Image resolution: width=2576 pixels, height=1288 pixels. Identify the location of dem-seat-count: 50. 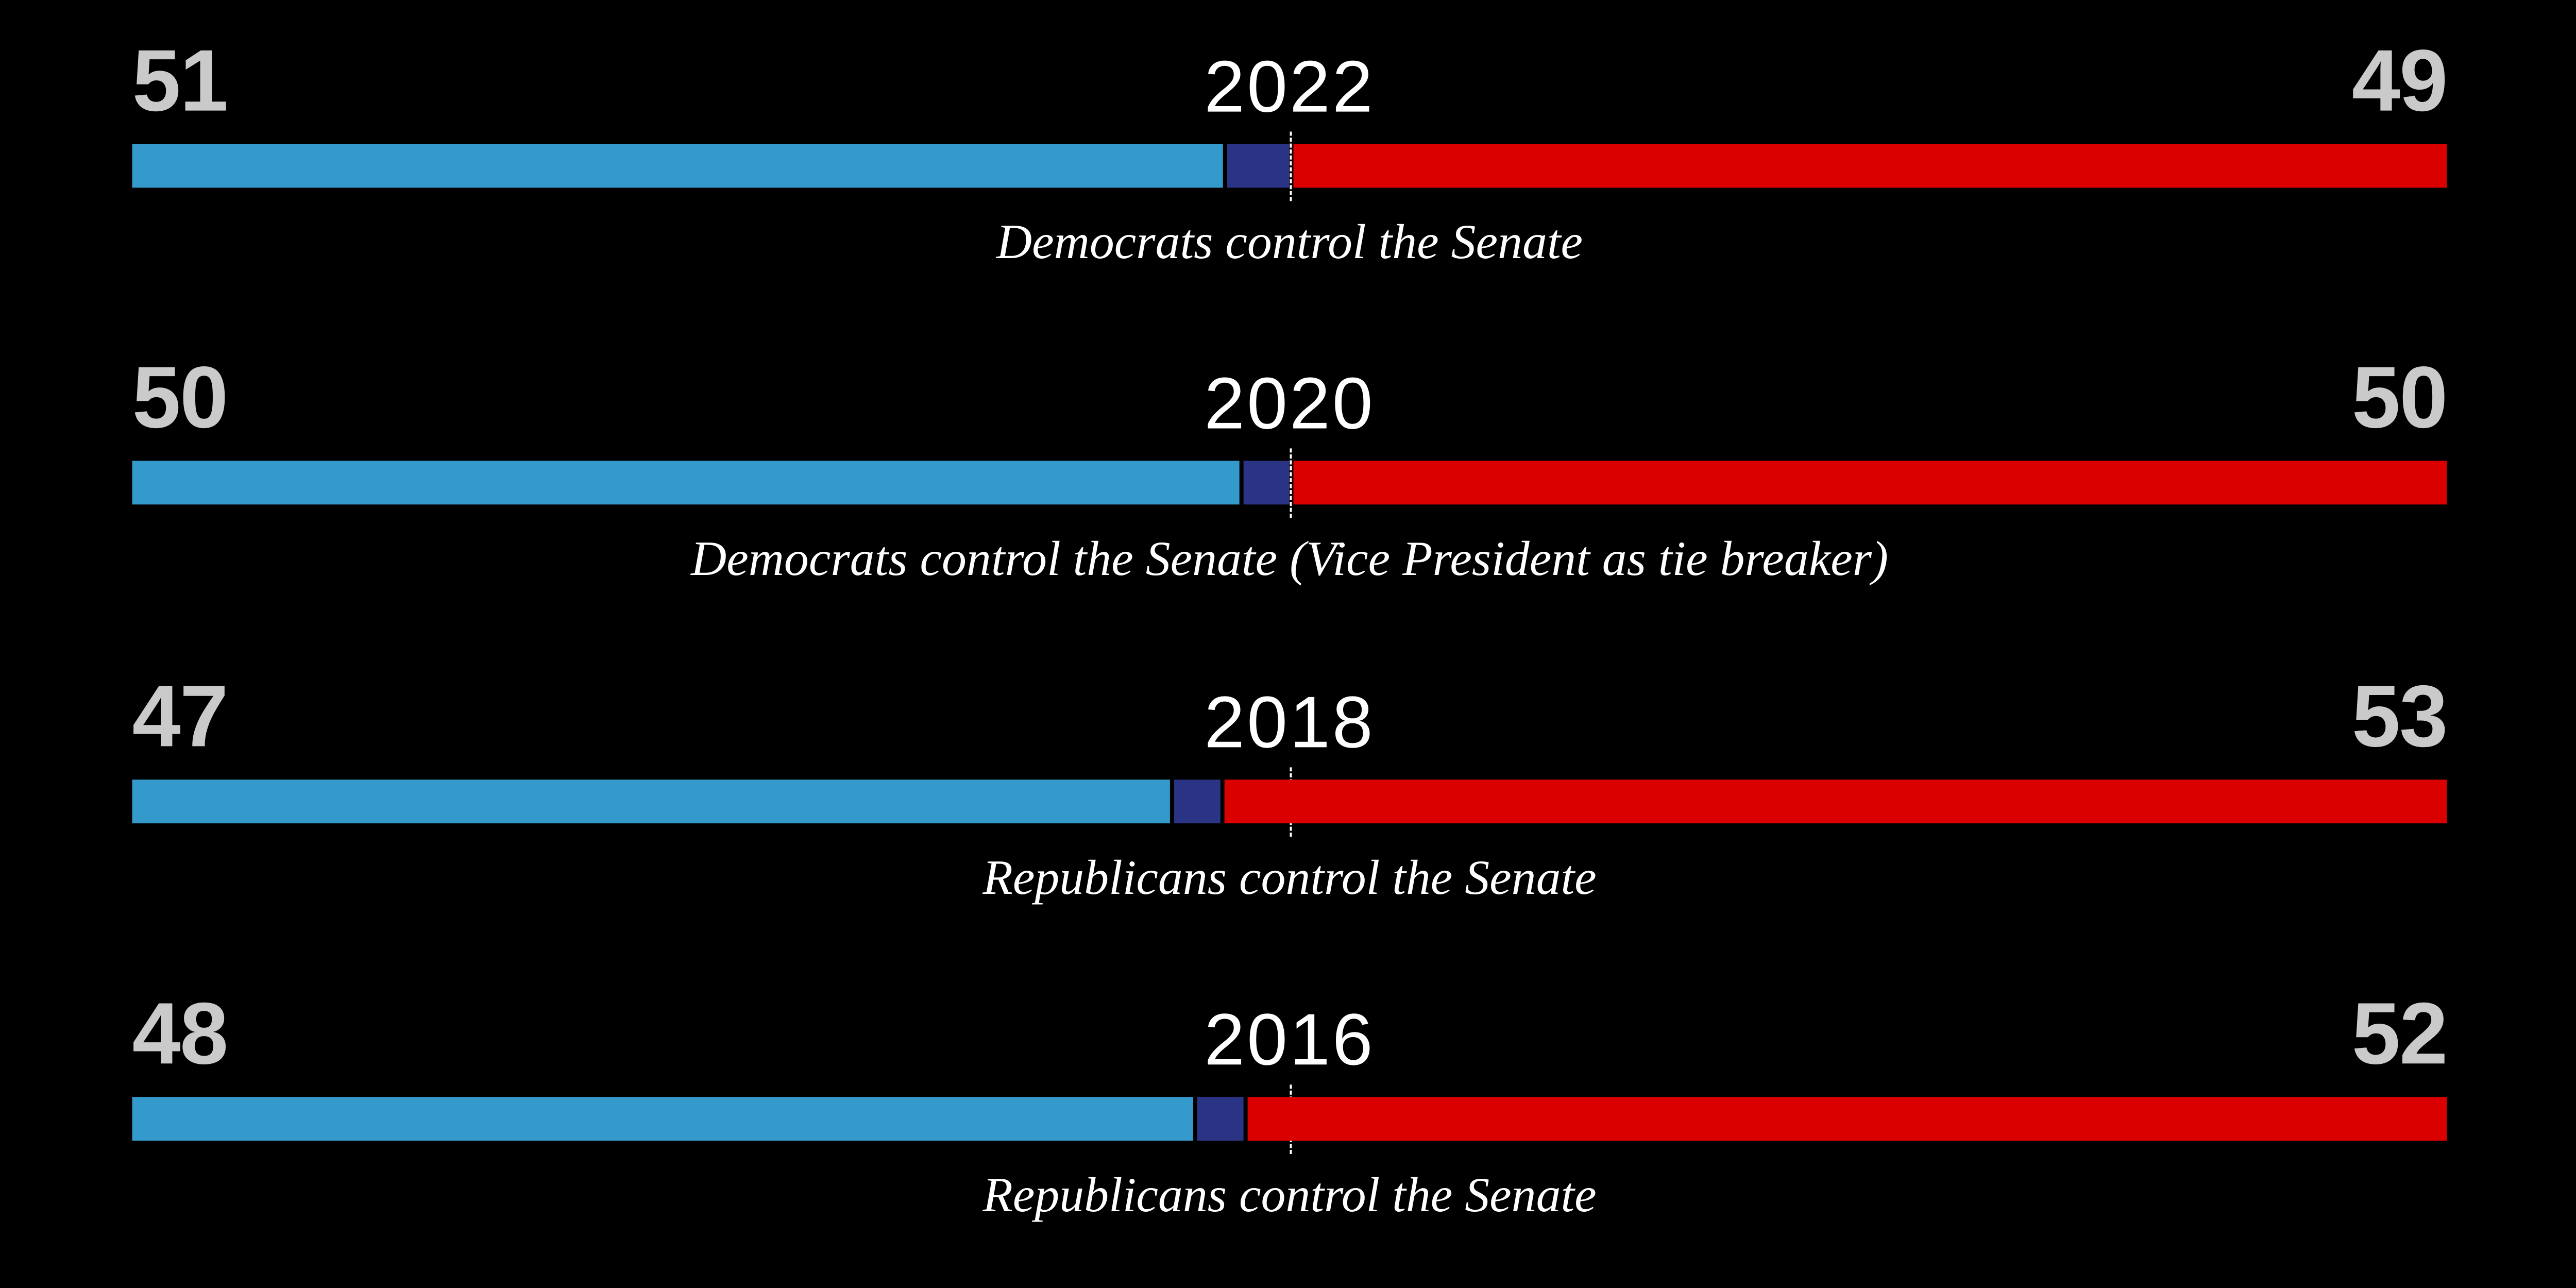
(180, 397).